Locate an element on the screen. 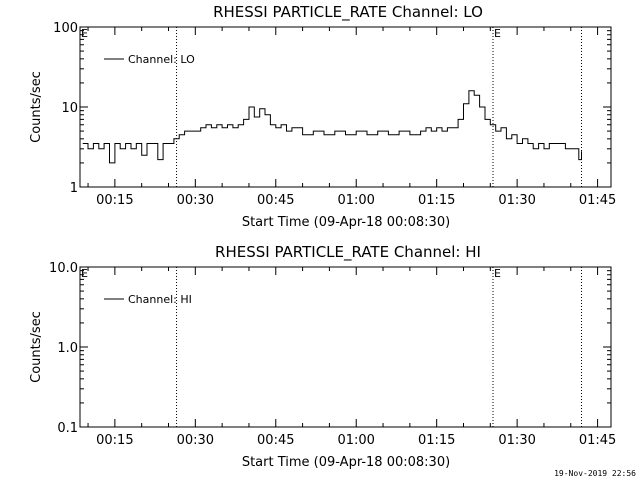 This screenshot has height=480, width=640. series-line-lo is located at coordinates (332, 127).